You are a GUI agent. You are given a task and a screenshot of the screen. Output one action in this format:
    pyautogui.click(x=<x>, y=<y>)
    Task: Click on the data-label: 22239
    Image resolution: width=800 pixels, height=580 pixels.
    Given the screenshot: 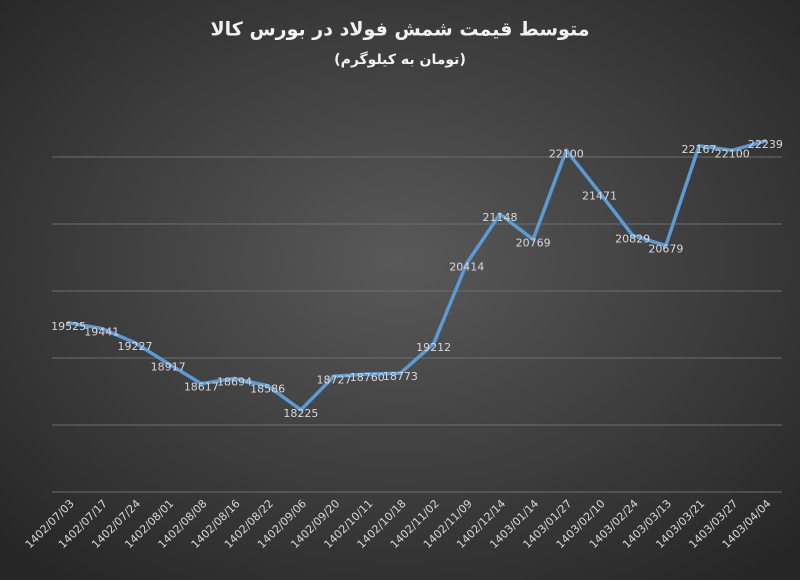 What is the action you would take?
    pyautogui.click(x=765, y=144)
    